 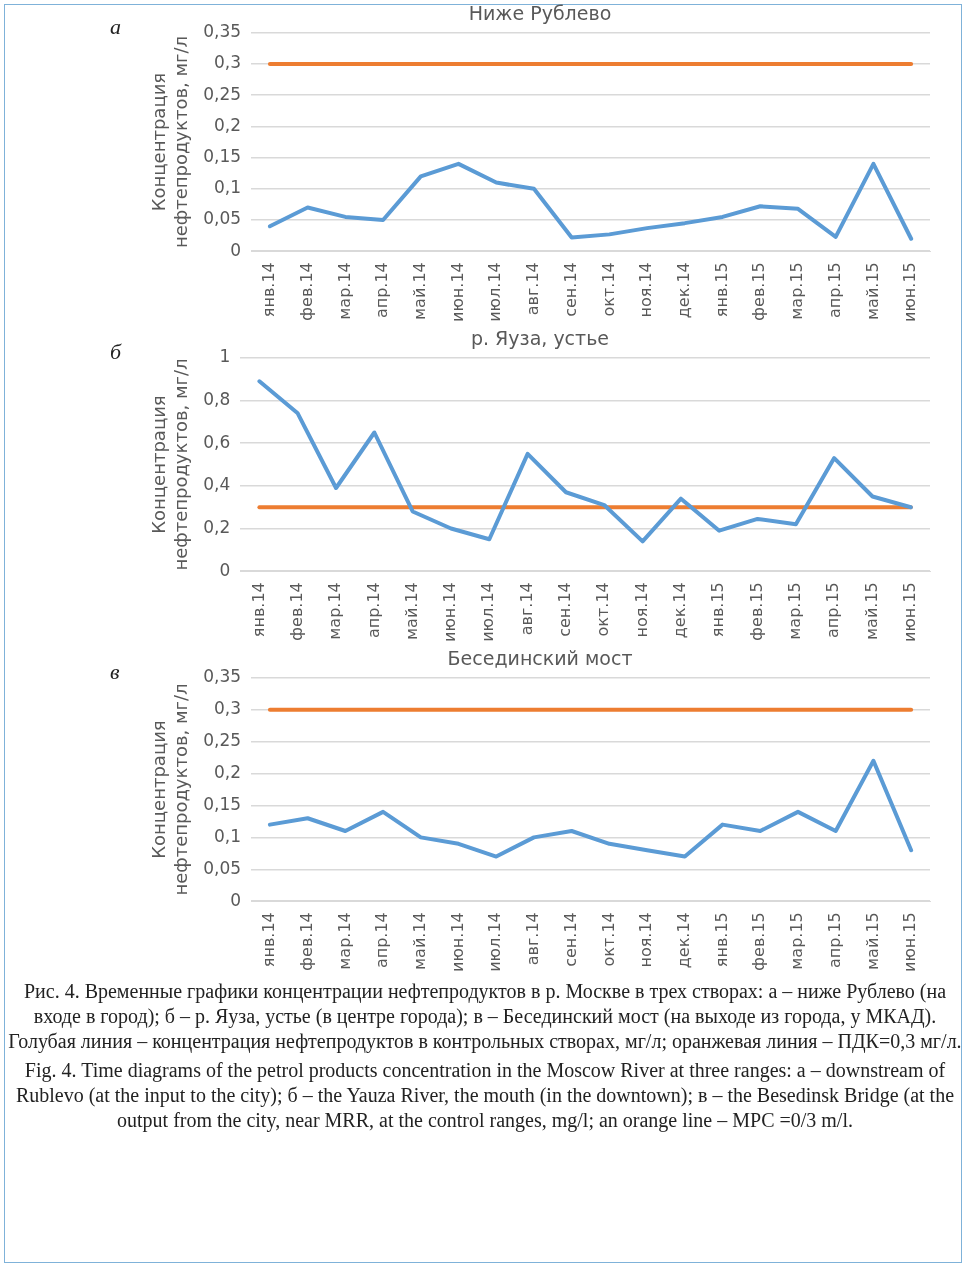 I want to click on chart-title: Ниже Рублево, so click(x=540, y=13).